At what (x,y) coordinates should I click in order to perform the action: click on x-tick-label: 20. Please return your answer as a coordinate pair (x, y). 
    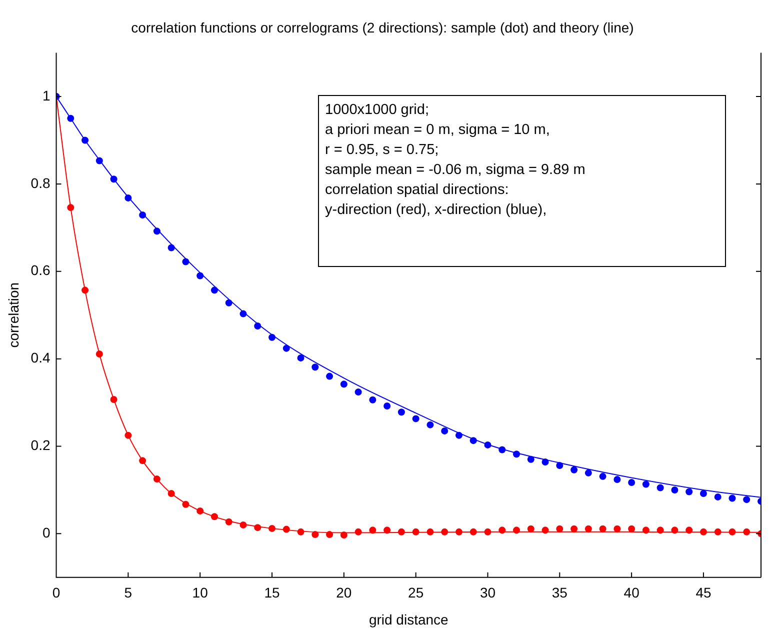
    Looking at the image, I should click on (344, 592).